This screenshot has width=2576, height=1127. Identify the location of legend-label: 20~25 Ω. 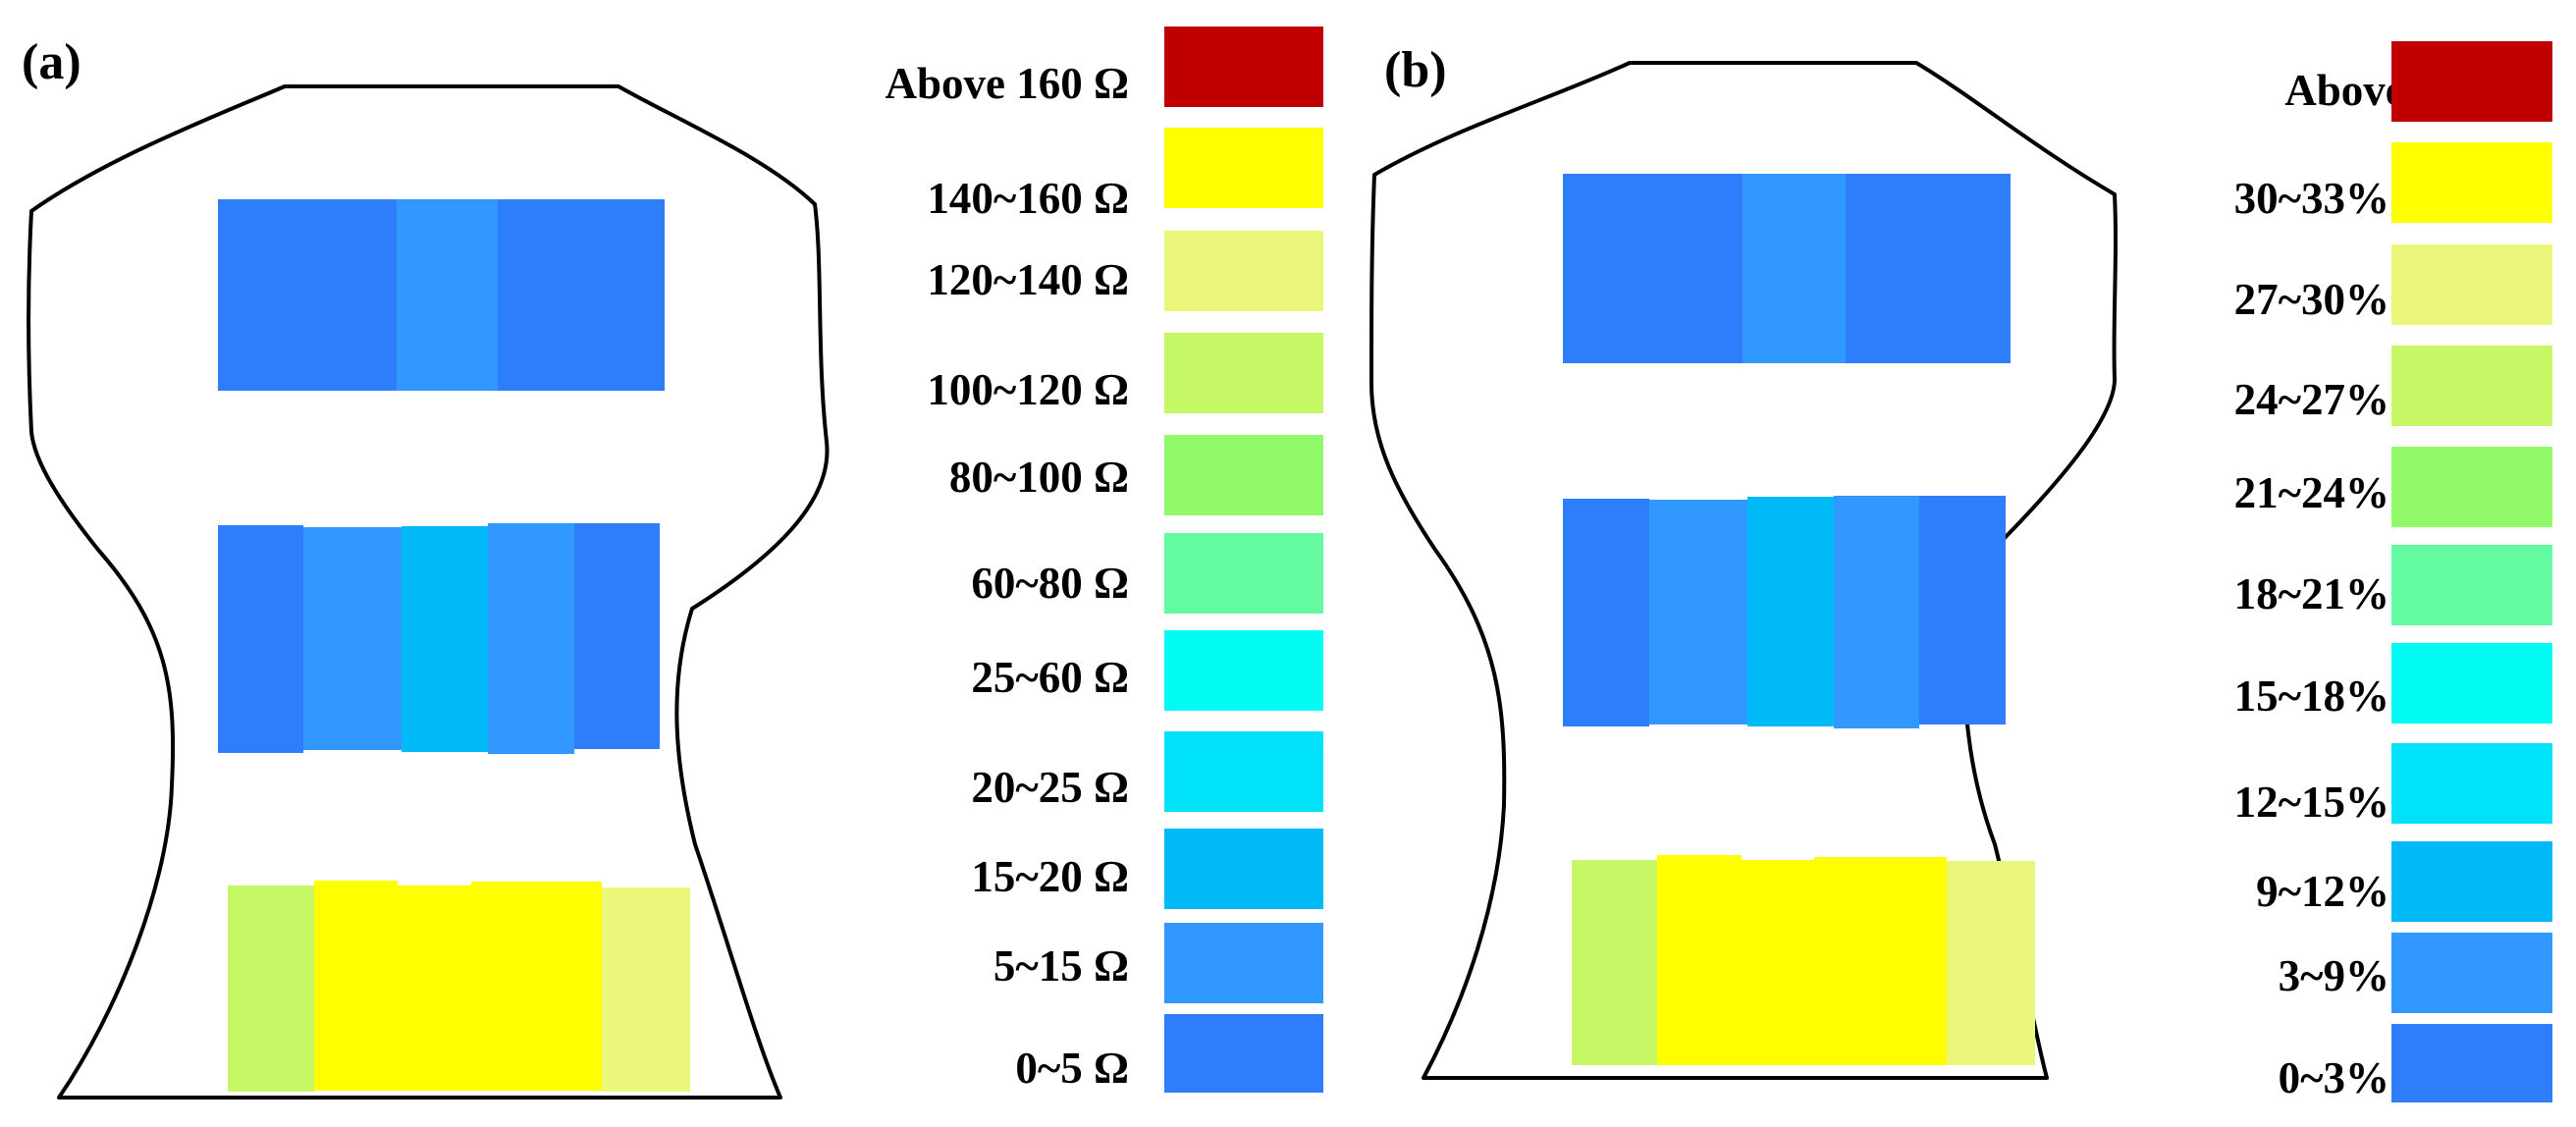
(1050, 787).